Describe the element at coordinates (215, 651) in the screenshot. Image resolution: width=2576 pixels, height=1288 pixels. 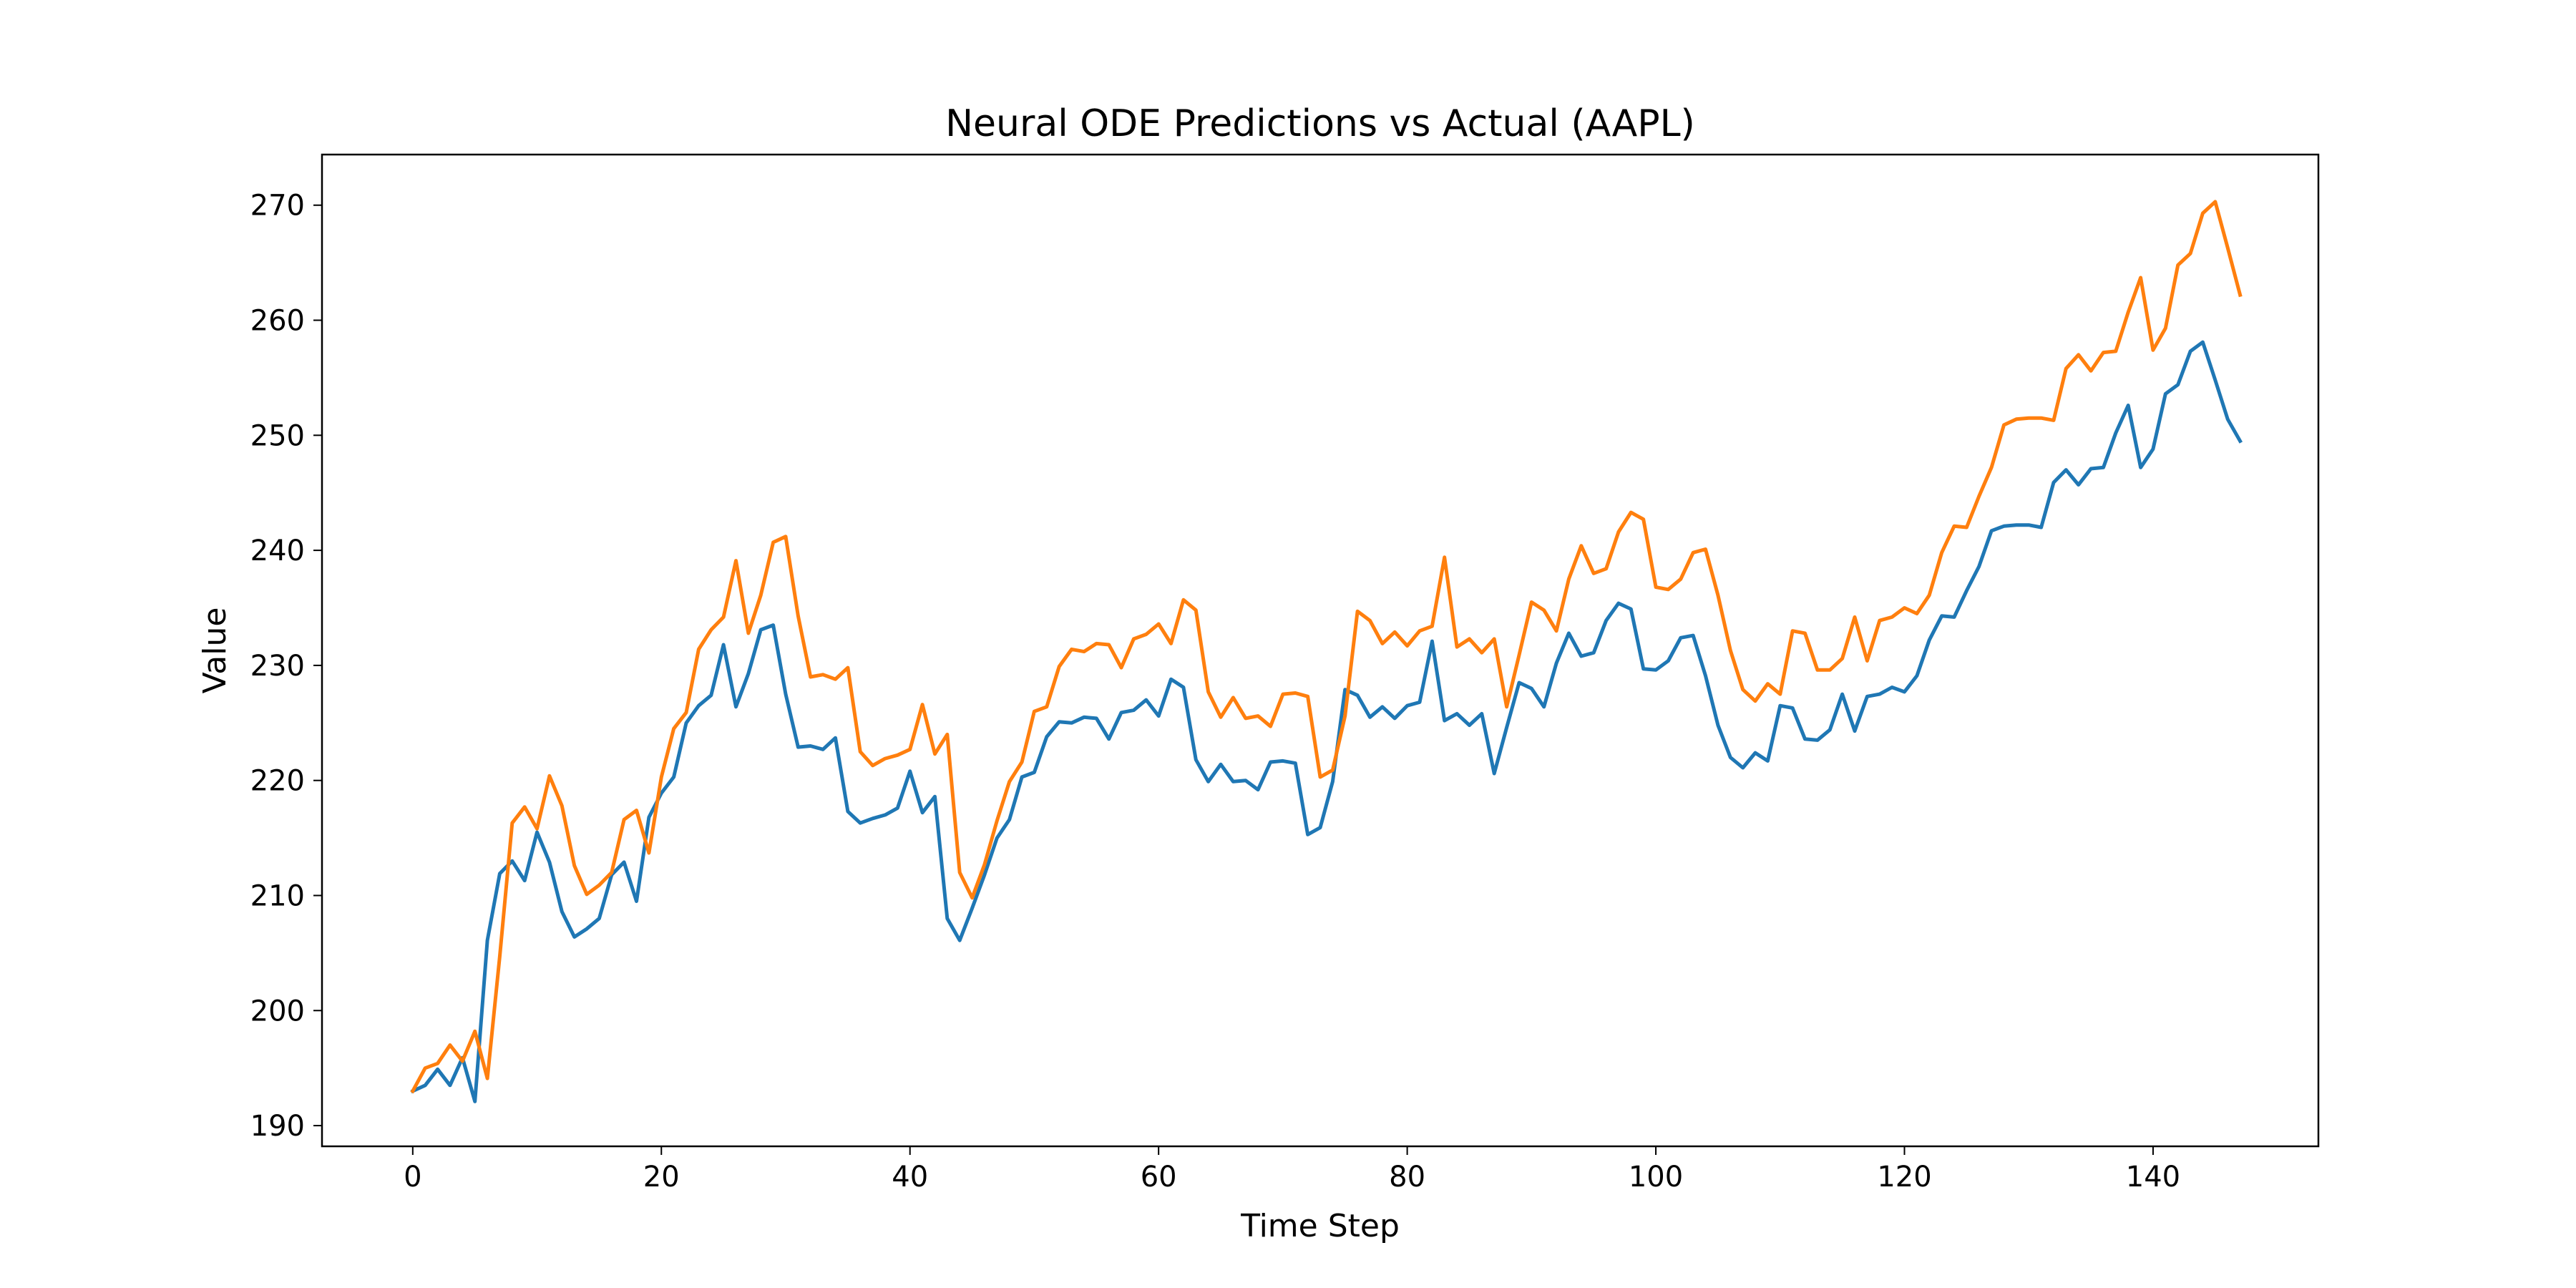
I see `y-axis-title: Value` at that location.